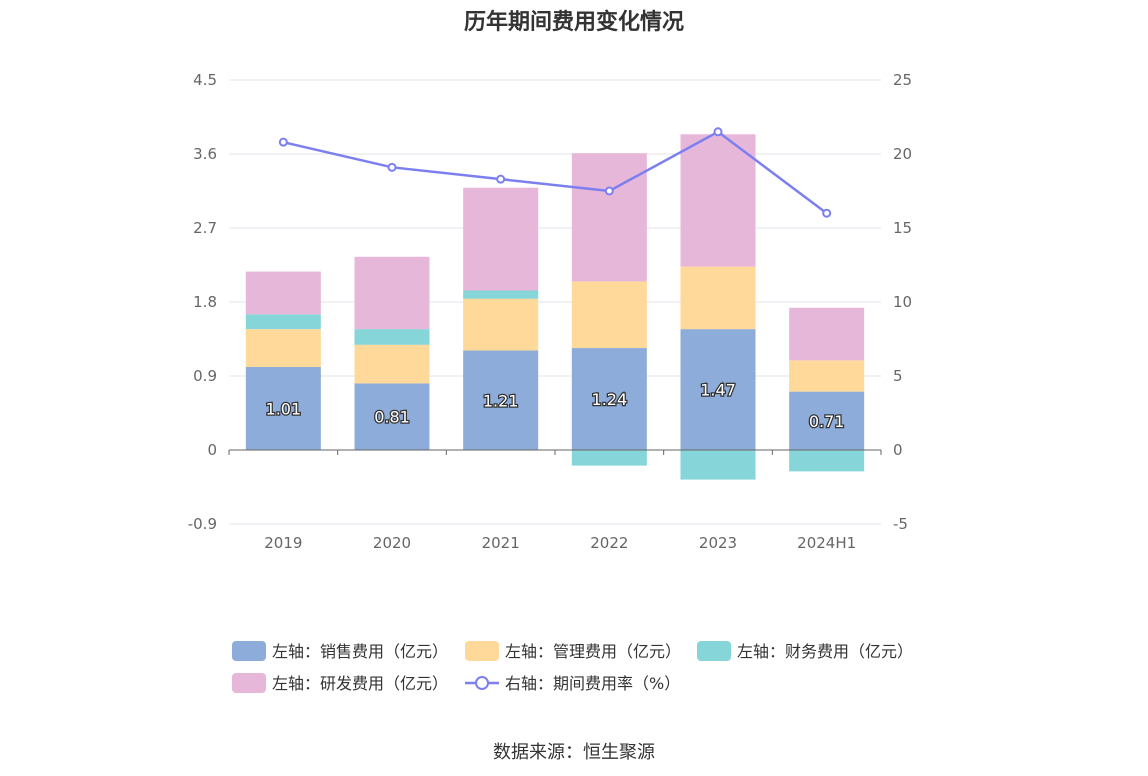 This screenshot has width=1148, height=776. Describe the element at coordinates (360, 651) in the screenshot. I see `legend-label: 左轴：销售费用（亿元）` at that location.